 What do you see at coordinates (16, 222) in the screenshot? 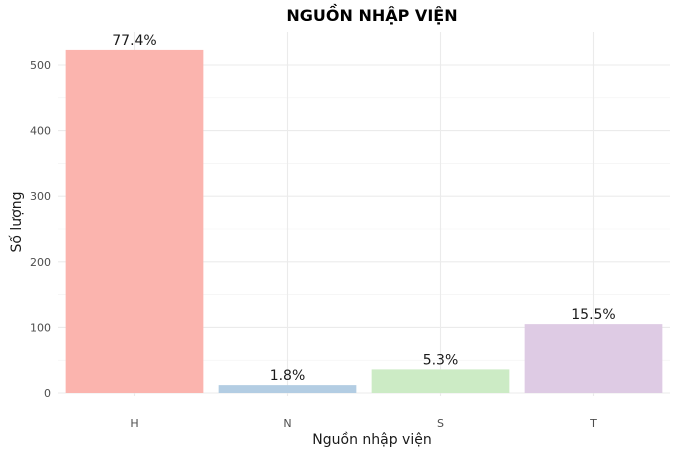
I see `y-axis-title: Số lượng` at bounding box center [16, 222].